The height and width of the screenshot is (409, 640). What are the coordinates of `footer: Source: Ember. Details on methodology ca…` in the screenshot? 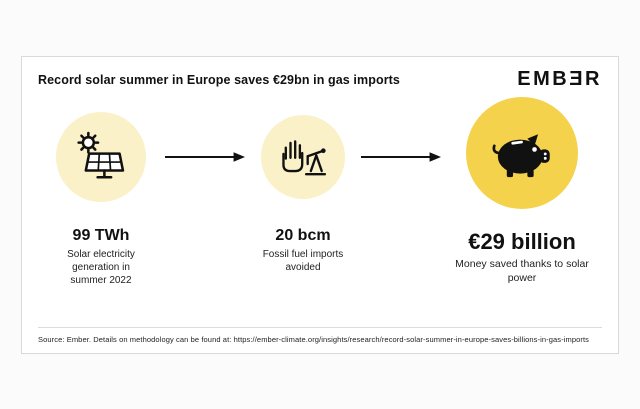 It's located at (320, 335).